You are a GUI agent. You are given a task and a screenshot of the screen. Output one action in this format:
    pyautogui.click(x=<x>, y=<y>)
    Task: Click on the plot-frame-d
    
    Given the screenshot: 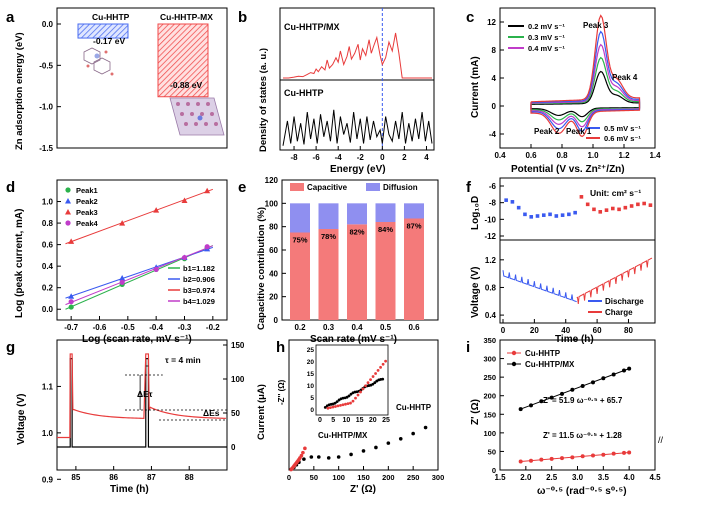 What is the action you would take?
    pyautogui.click(x=142, y=250)
    